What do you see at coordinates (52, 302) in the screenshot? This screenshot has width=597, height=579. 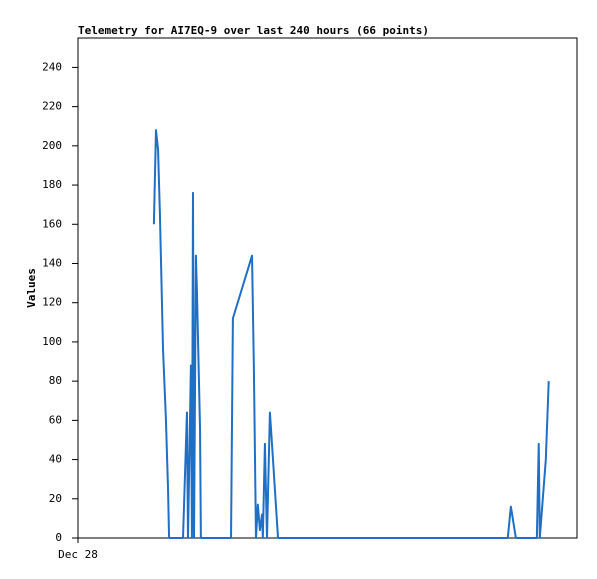 I see `y-tick-label: 120` at bounding box center [52, 302].